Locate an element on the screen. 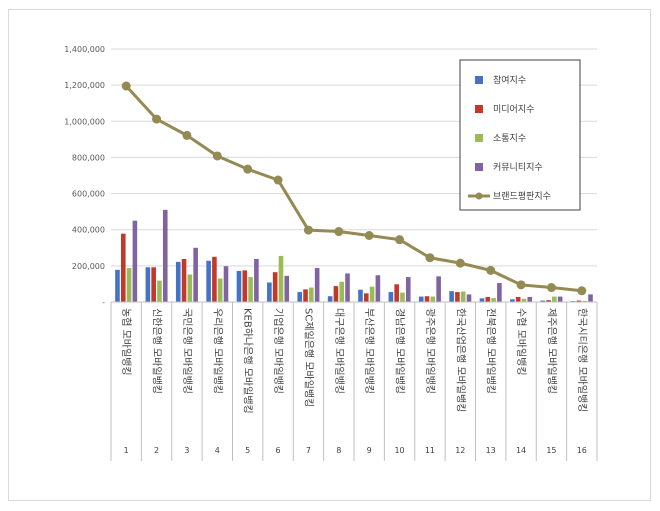 The width and height of the screenshot is (660, 511). x-rank-label: 13 is located at coordinates (491, 450).